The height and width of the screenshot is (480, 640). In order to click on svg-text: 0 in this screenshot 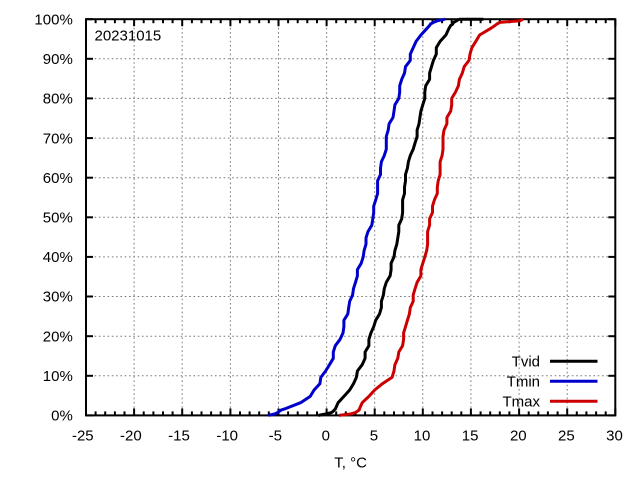, I will do `click(326, 436)`.